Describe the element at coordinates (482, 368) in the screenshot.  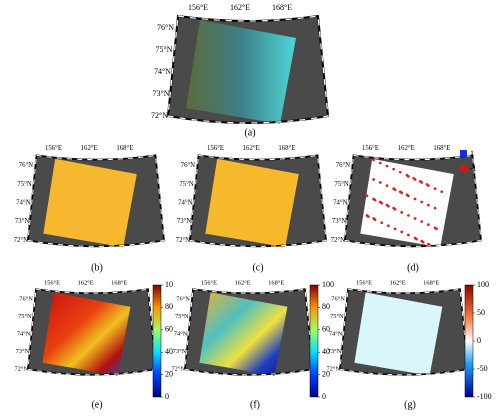
I see `colorbar-label: -50` at that location.